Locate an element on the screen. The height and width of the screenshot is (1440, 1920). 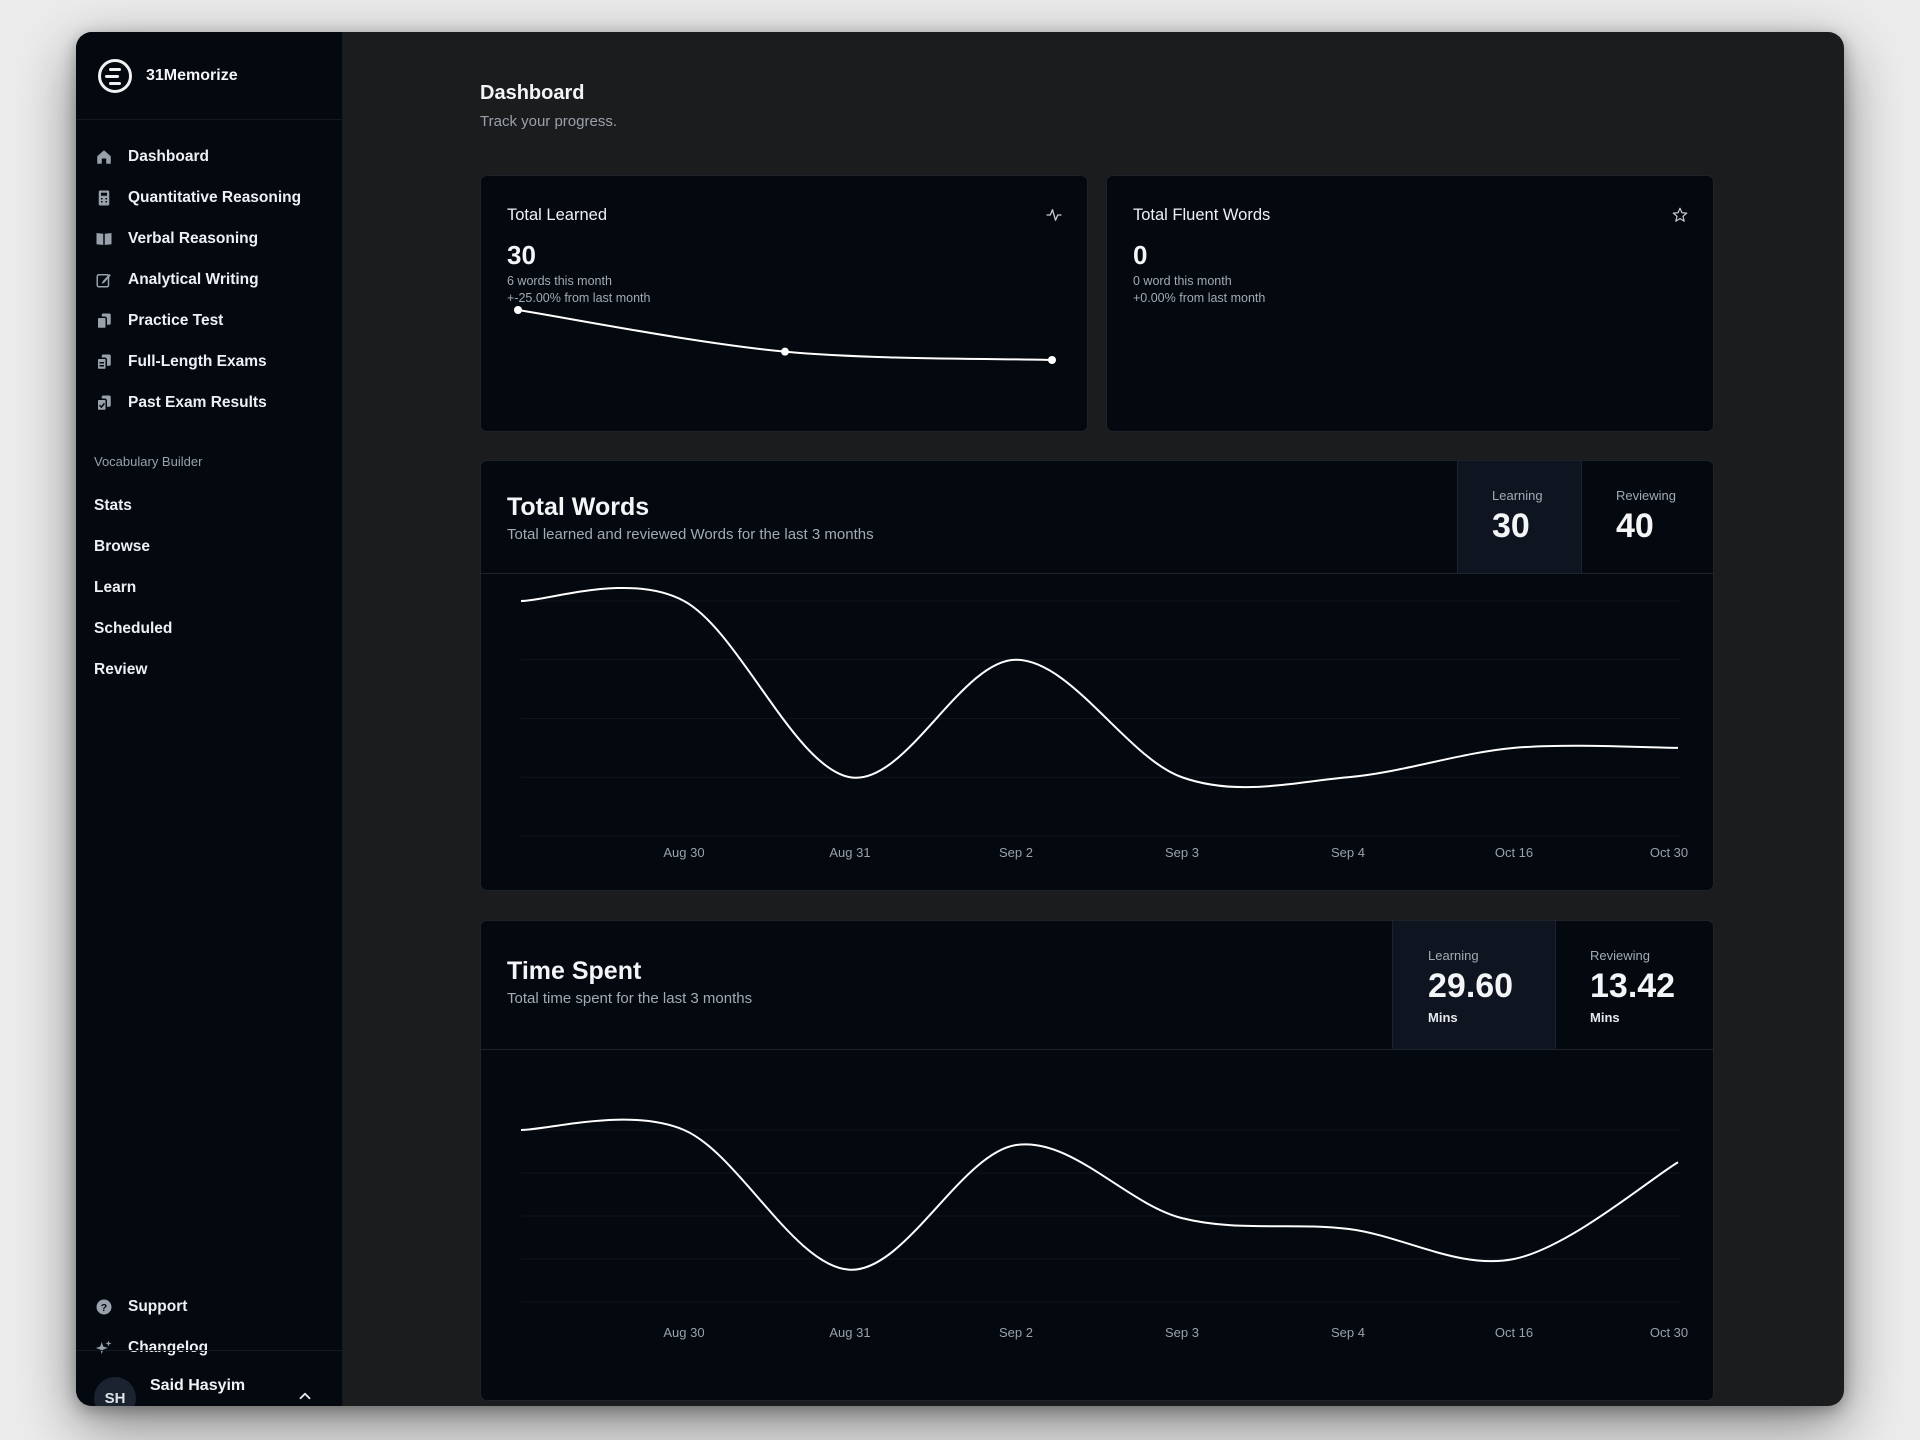
sidebar-item-label: Quantitative Reasoning is located at coordinates (215, 197).